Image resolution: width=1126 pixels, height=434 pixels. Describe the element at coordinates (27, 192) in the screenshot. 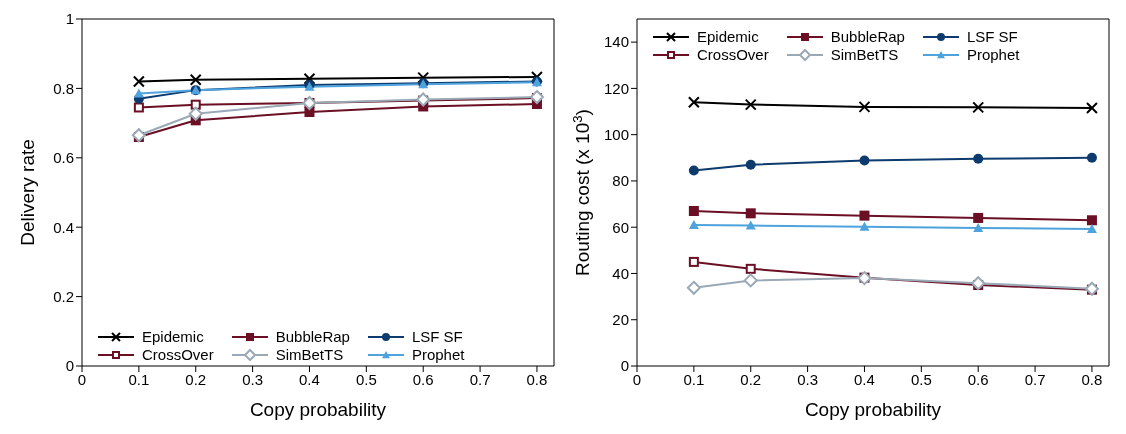

I see `y-axis-title: Delivery rate` at that location.